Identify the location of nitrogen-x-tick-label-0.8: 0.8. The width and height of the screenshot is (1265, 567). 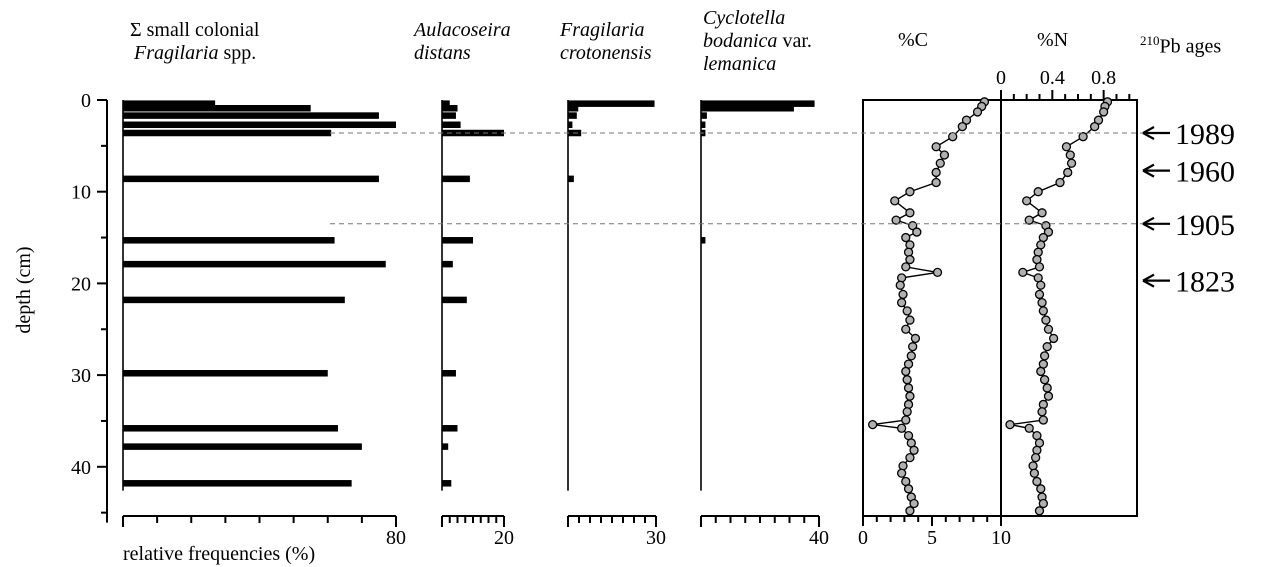
(1103, 78).